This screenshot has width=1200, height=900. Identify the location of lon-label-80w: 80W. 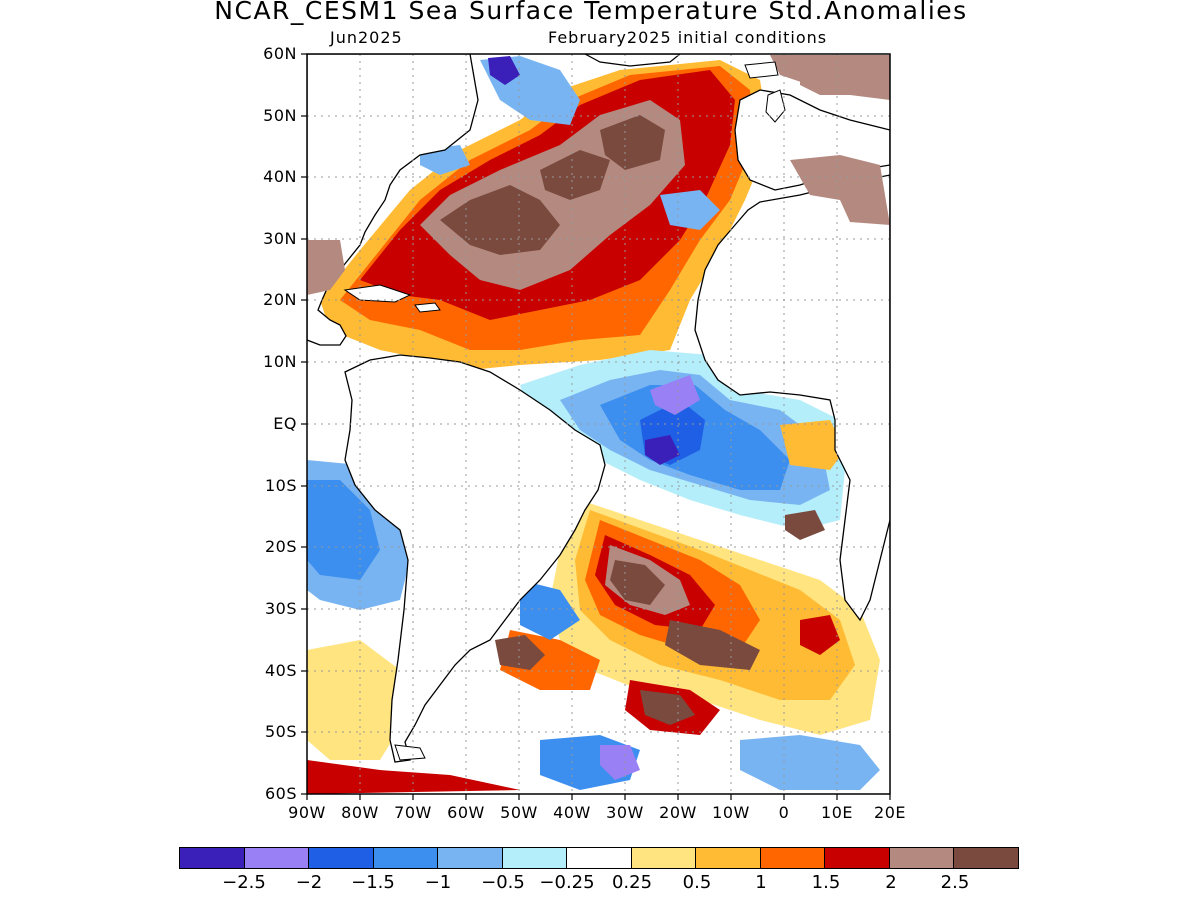
(360, 812).